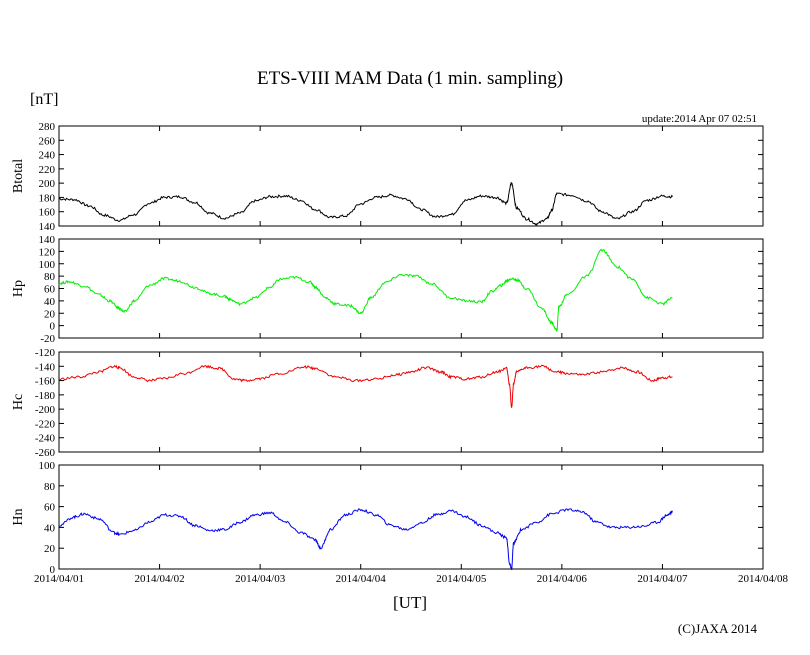 This screenshot has width=810, height=655. Describe the element at coordinates (365, 204) in the screenshot. I see `series-line-btotal` at that location.